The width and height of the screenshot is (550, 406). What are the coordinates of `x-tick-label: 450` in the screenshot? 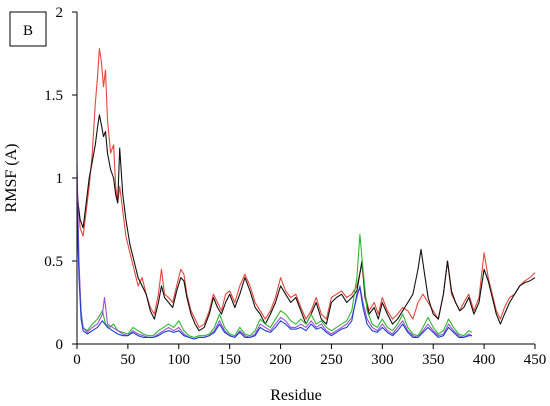 It's located at (535, 360).